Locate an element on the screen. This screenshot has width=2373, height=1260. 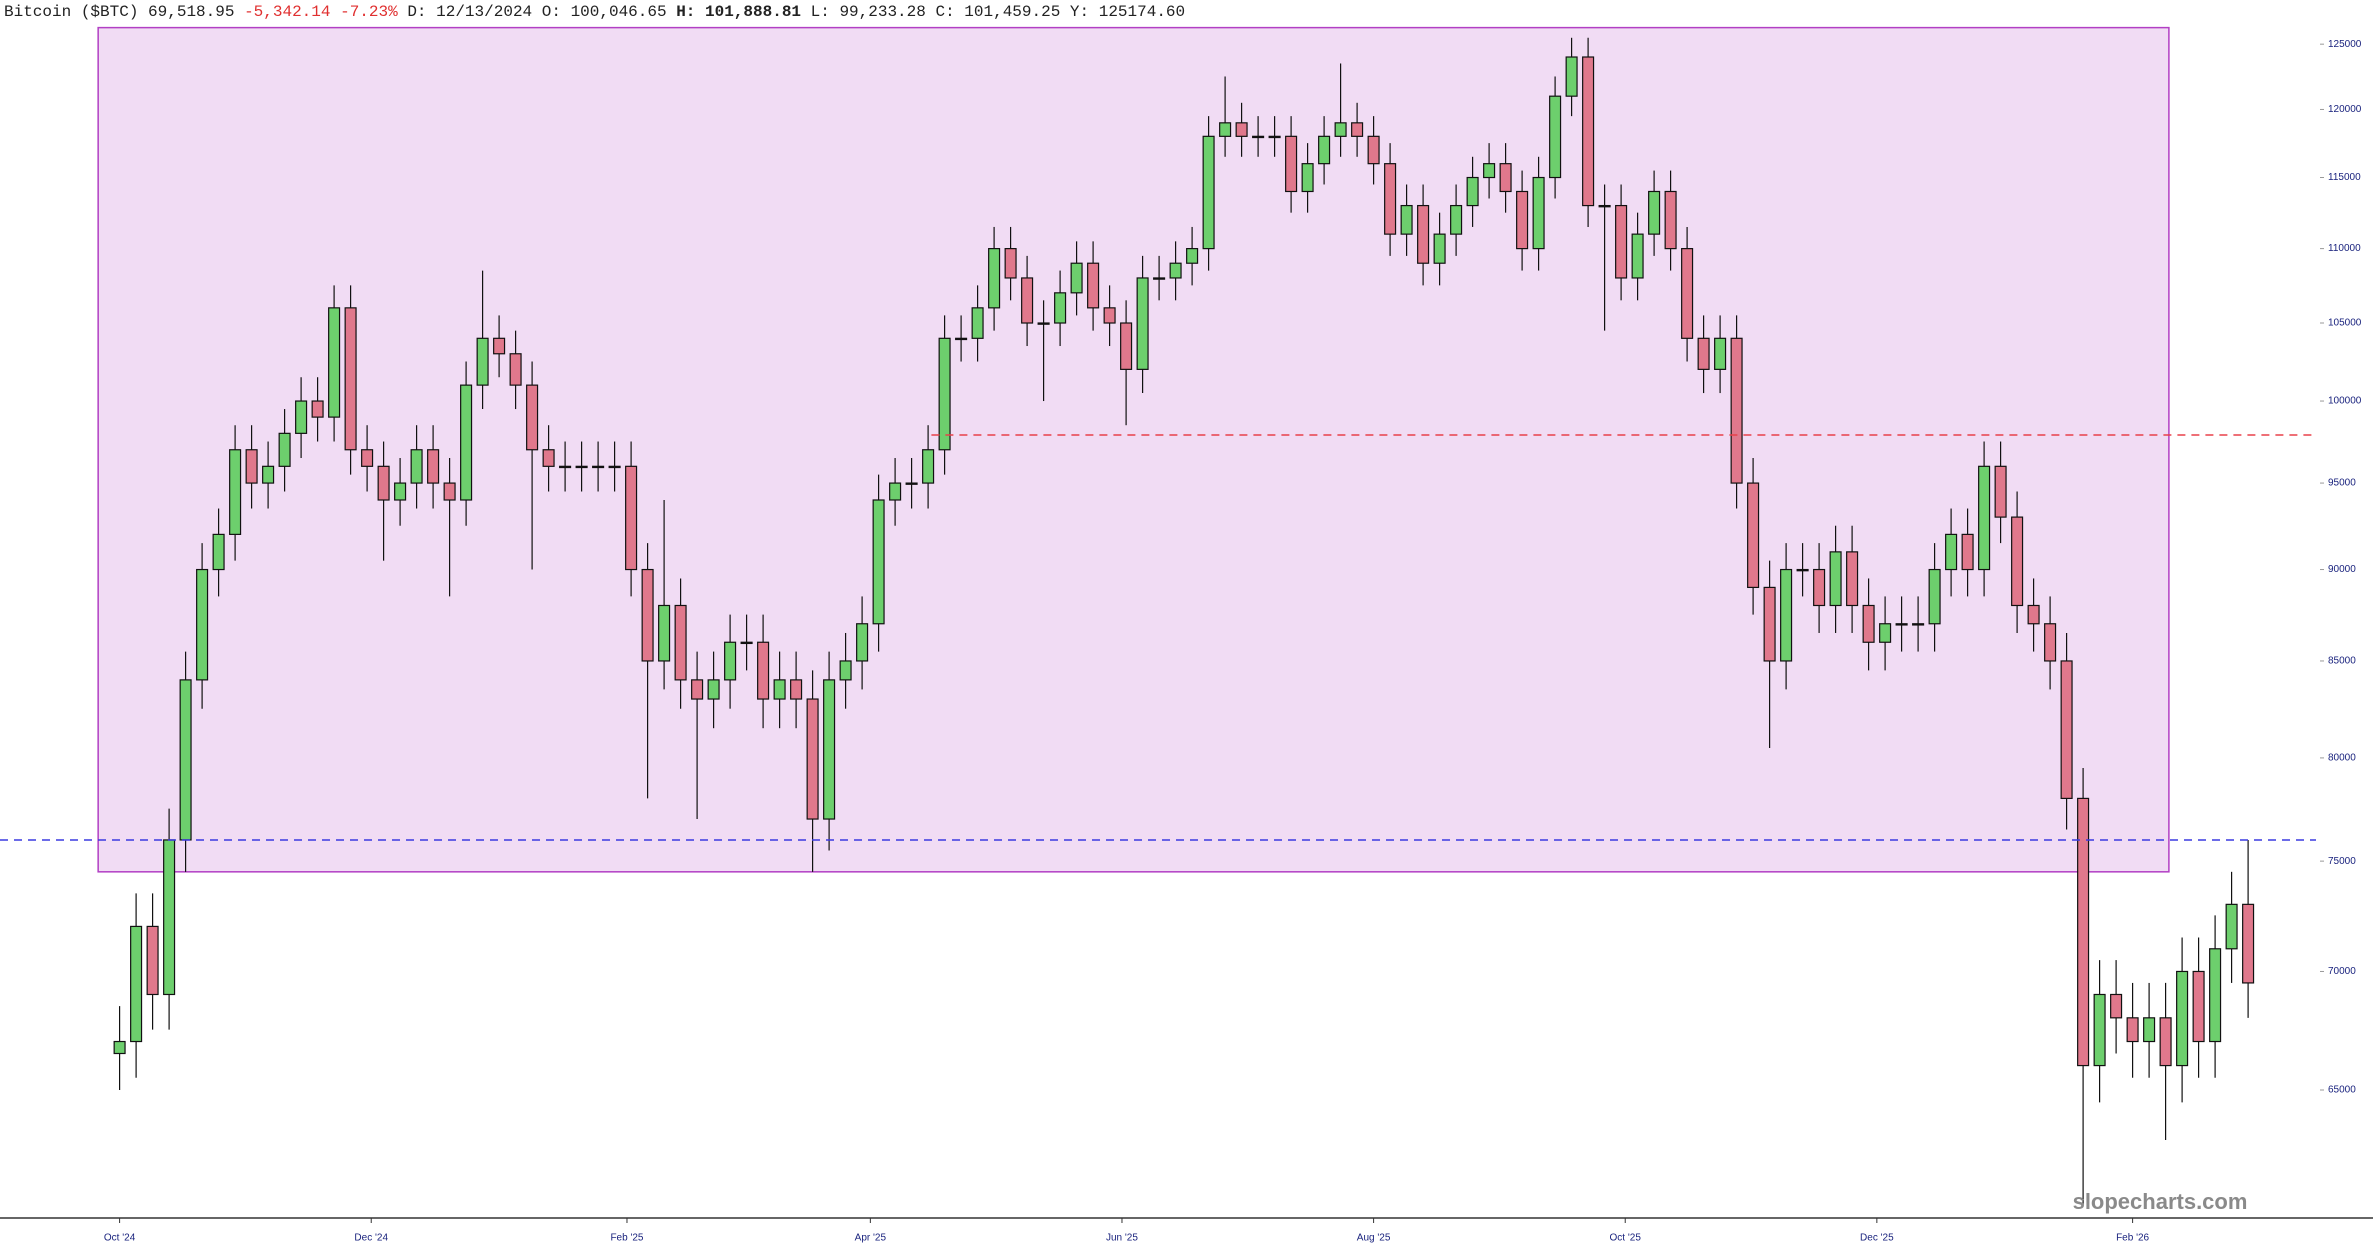
y-tick-label: 75000 is located at coordinates (2342, 861).